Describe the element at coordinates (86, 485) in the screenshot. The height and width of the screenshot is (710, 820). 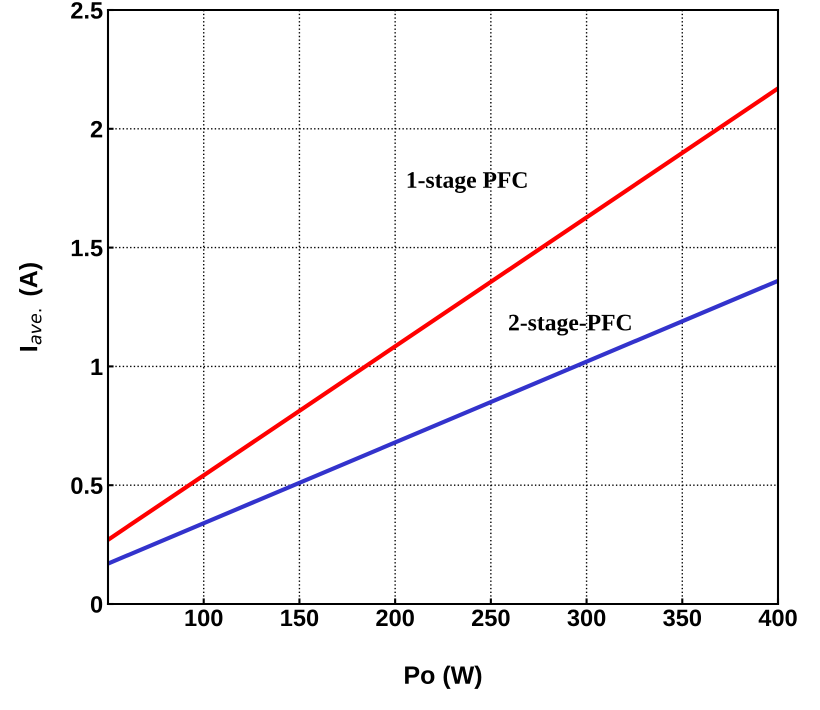
I see `y-tick-label: 0.5` at that location.